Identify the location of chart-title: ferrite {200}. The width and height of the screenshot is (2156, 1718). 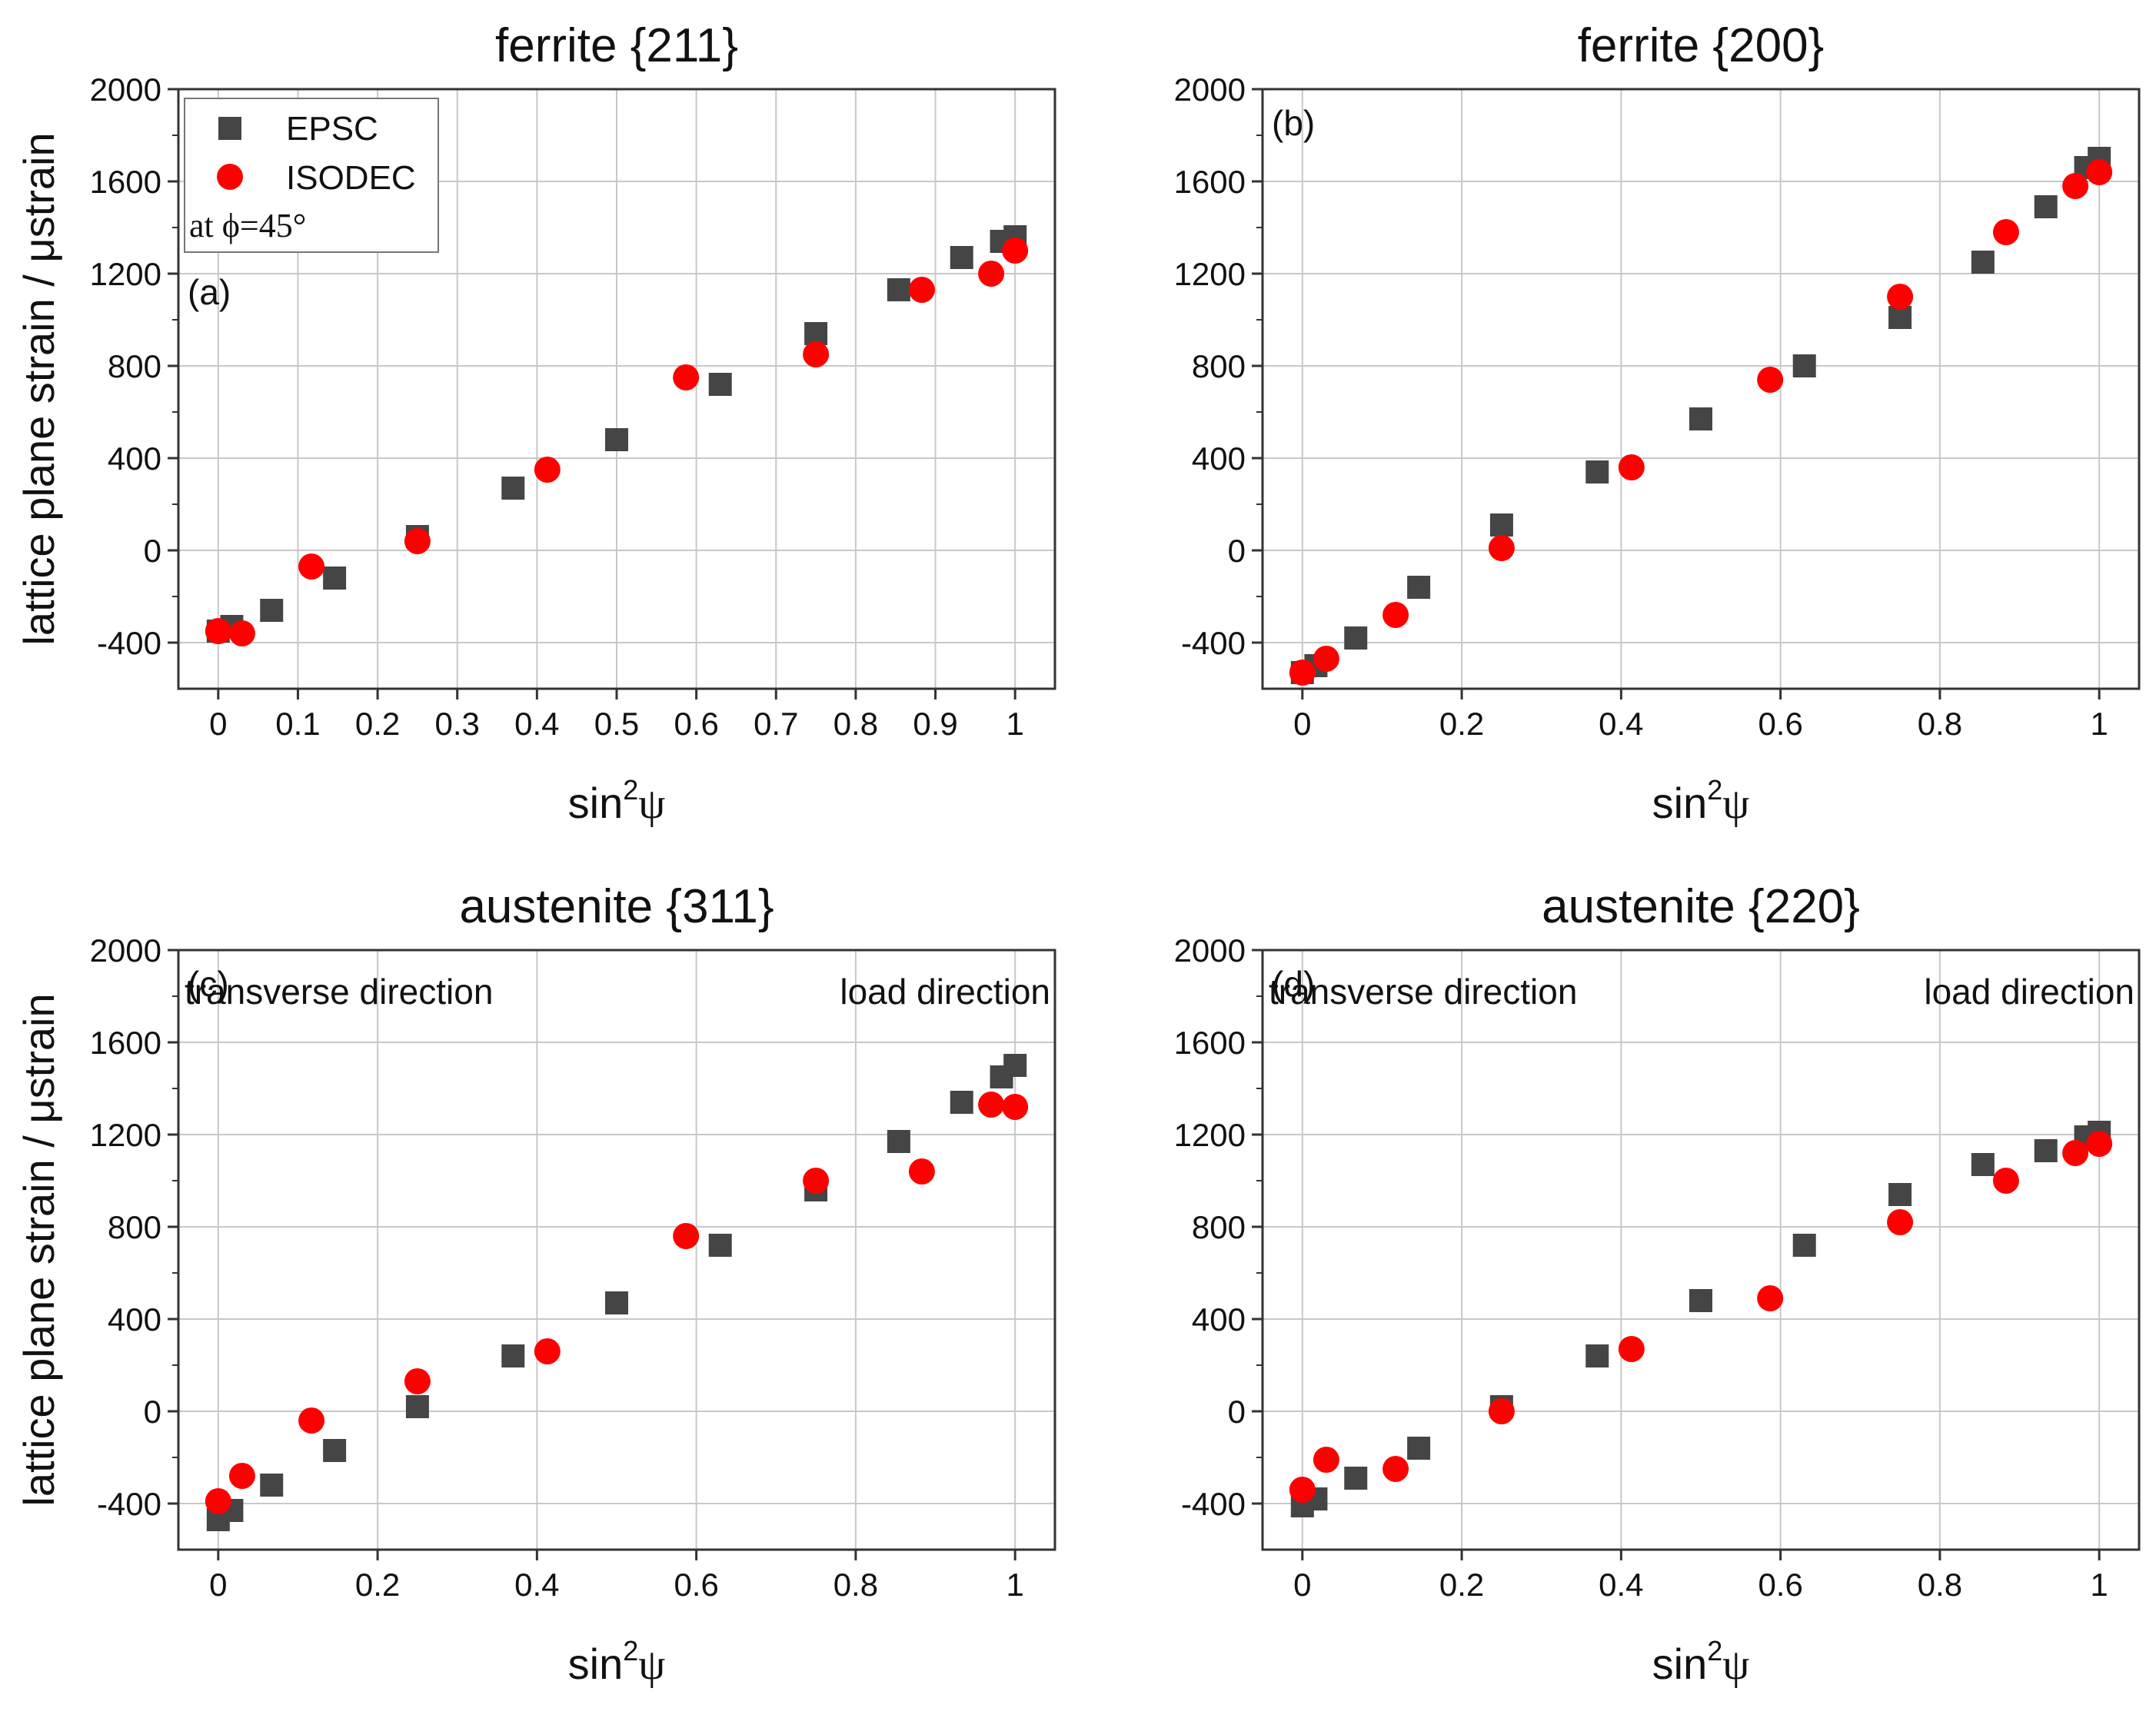
(1701, 45).